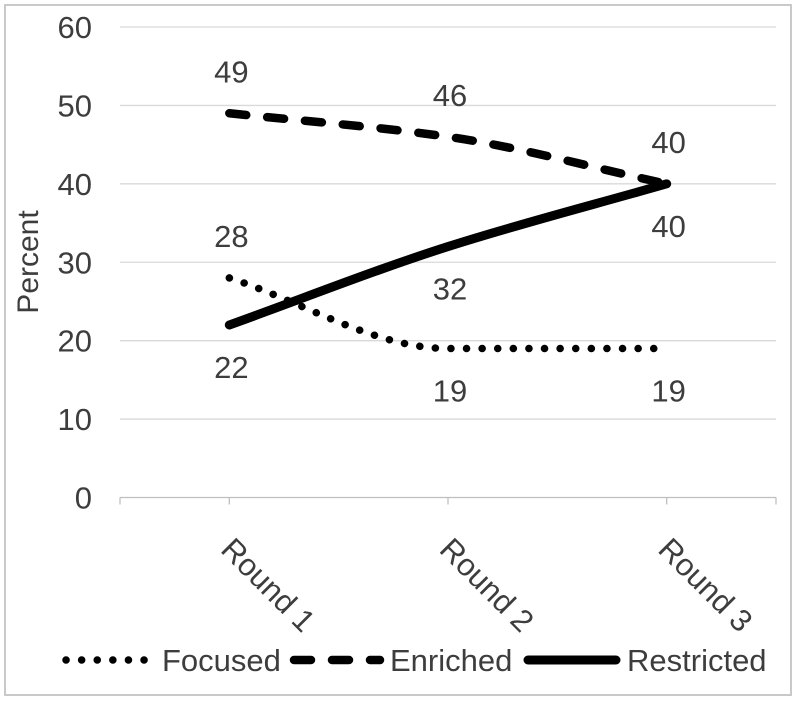  Describe the element at coordinates (221, 660) in the screenshot. I see `legend-label-focused: Focused` at that location.